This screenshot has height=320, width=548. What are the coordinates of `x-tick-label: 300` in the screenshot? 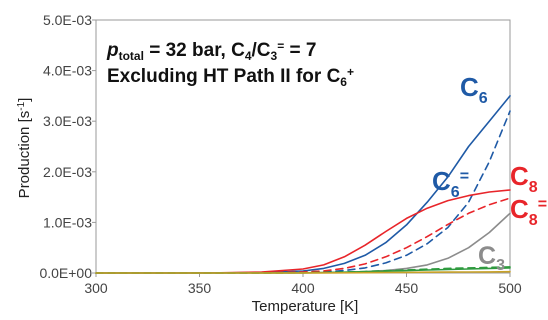 It's located at (96, 288).